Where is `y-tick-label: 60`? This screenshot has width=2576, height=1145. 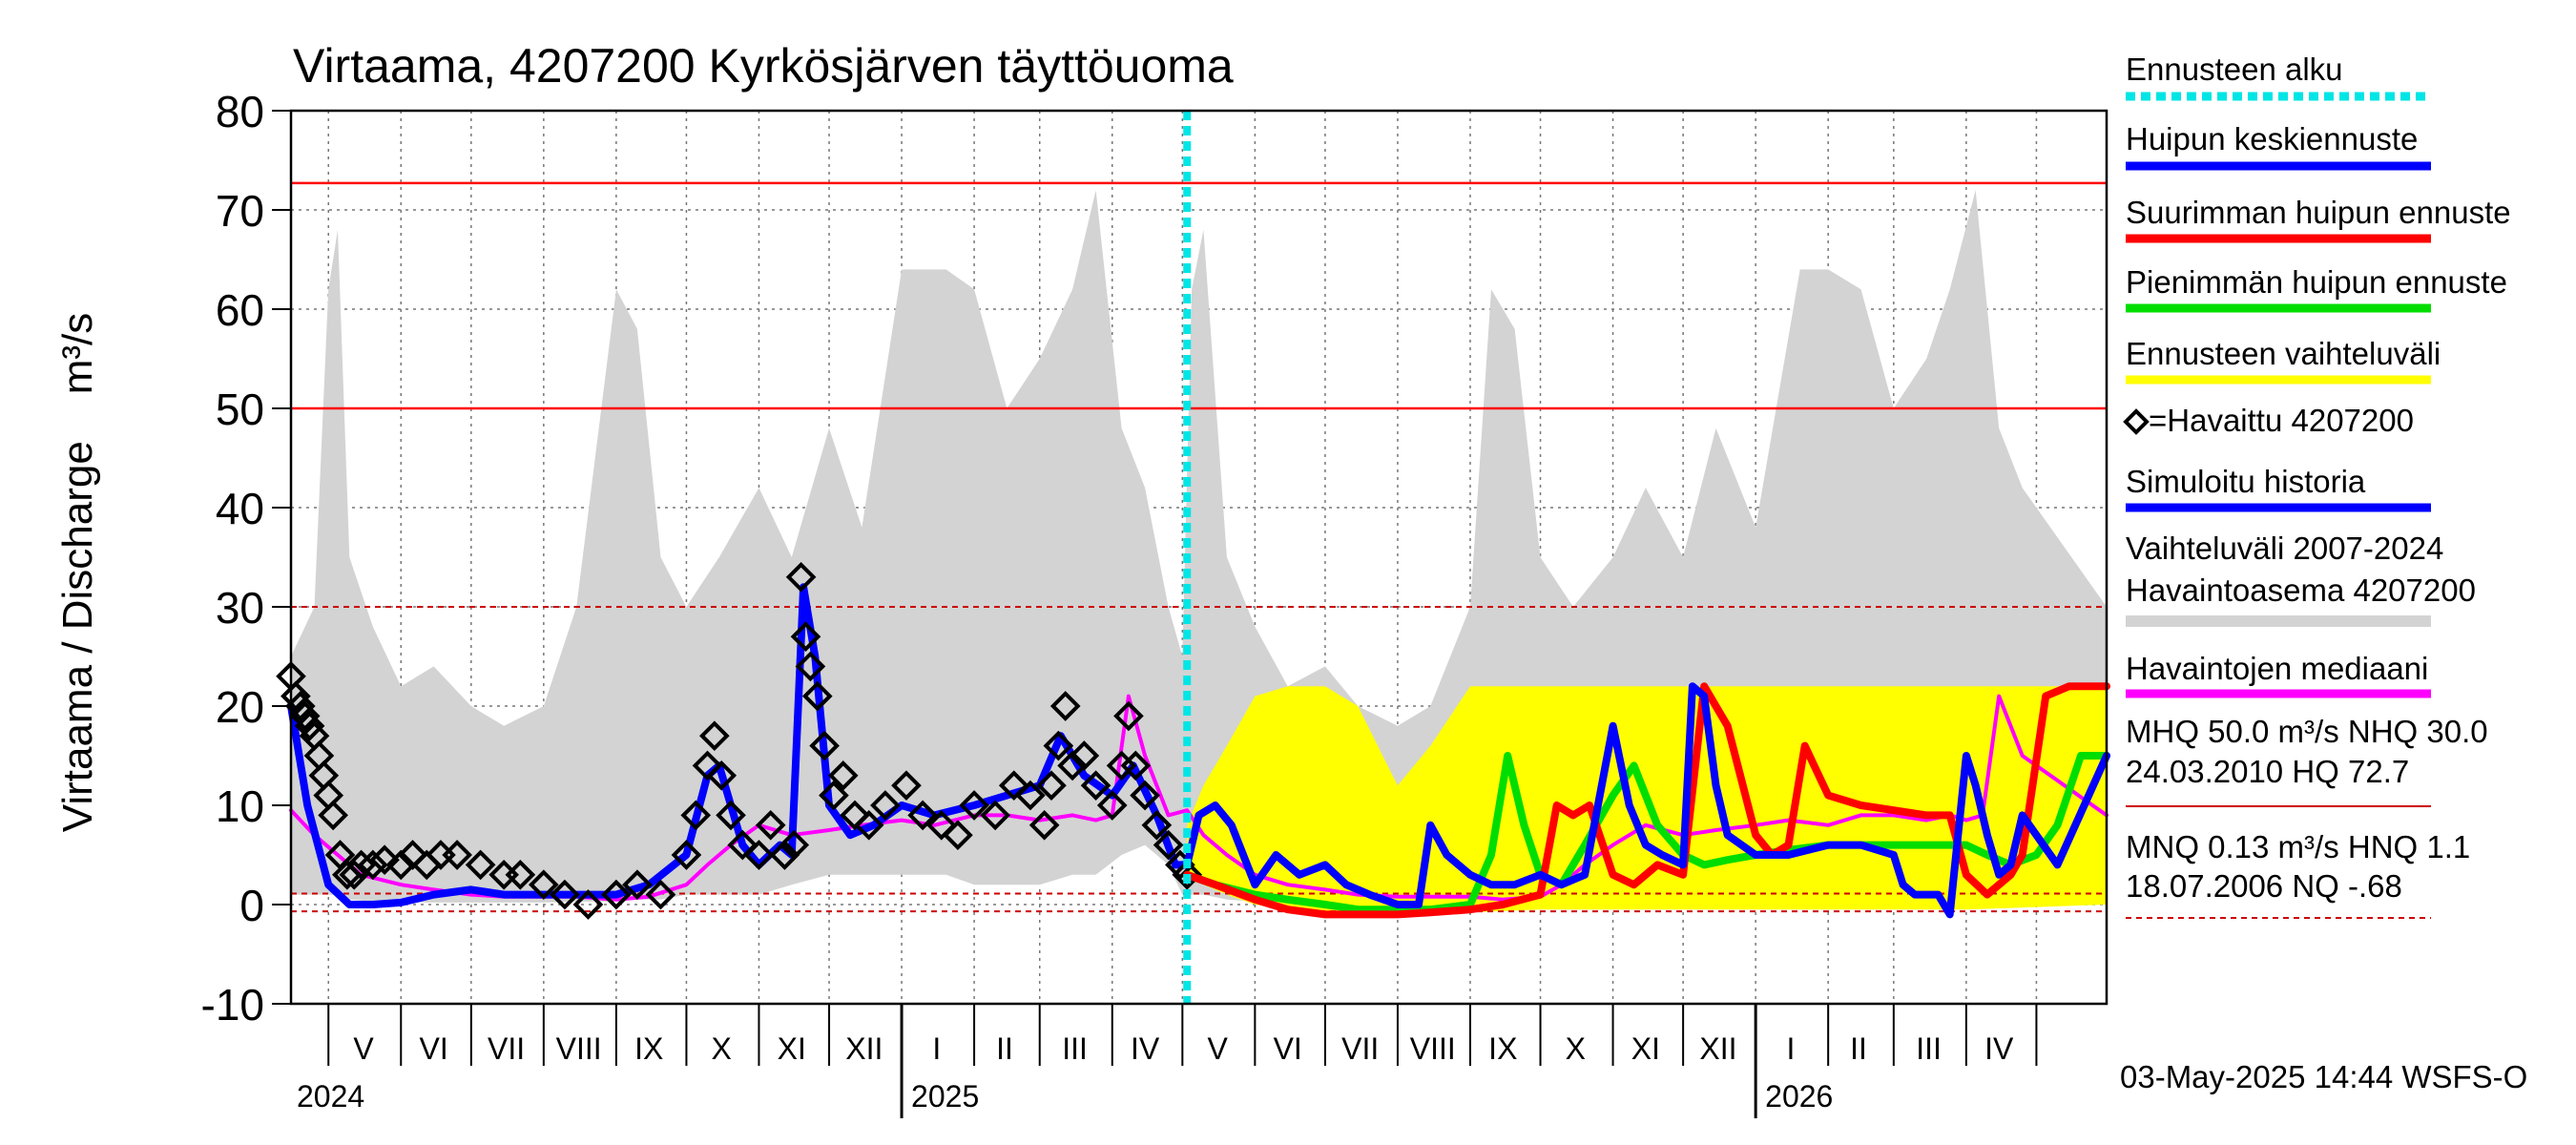
y-tick-label: 60 is located at coordinates (240, 310).